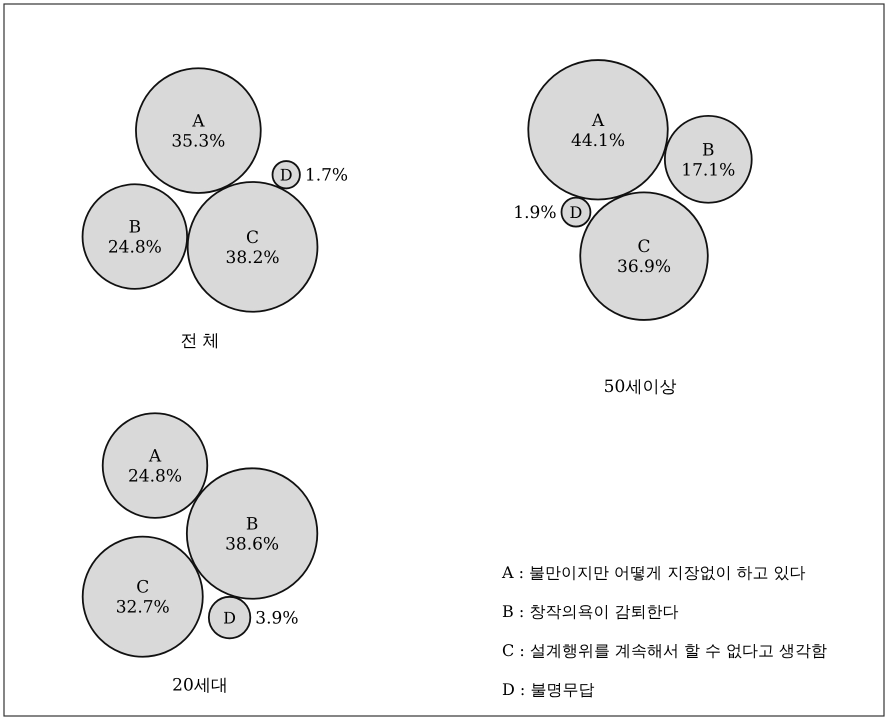 The width and height of the screenshot is (888, 720). Describe the element at coordinates (253, 258) in the screenshot. I see `data-label: 38.2%` at that location.